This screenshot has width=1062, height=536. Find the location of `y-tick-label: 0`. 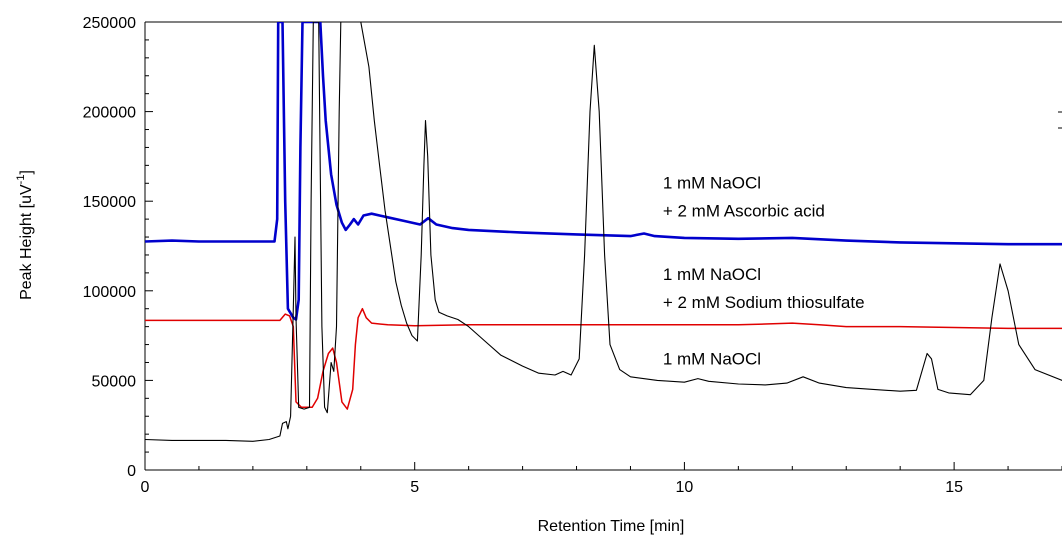

y-tick-label: 0 is located at coordinates (131, 471).